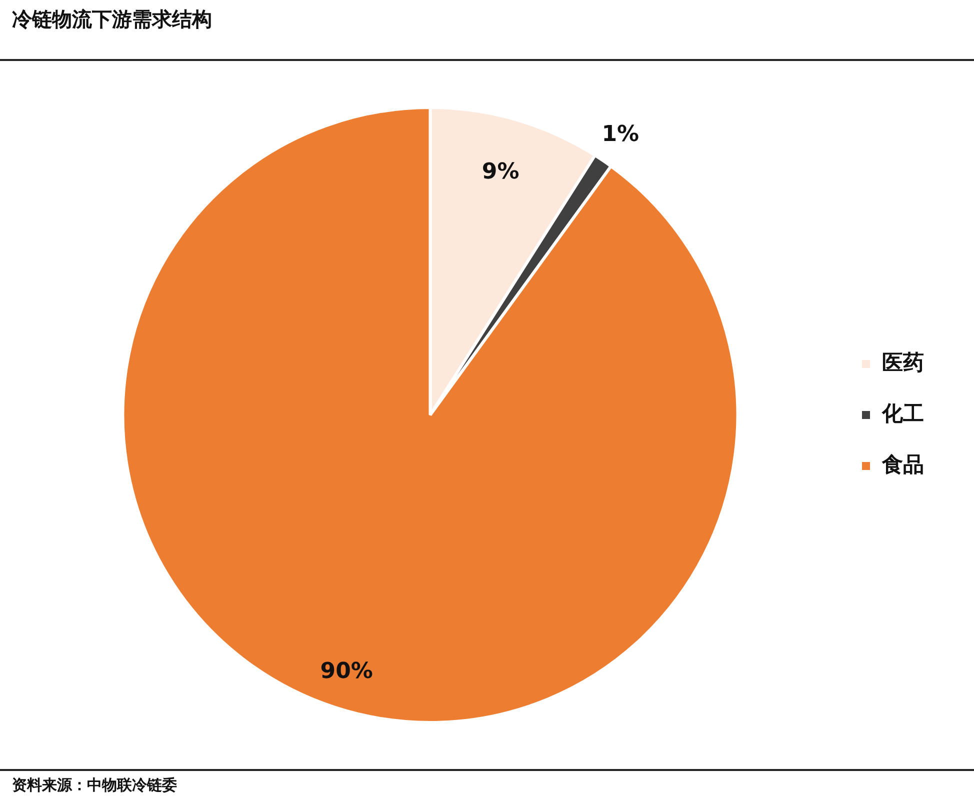  What do you see at coordinates (621, 134) in the screenshot?
I see `data-label: 1%` at bounding box center [621, 134].